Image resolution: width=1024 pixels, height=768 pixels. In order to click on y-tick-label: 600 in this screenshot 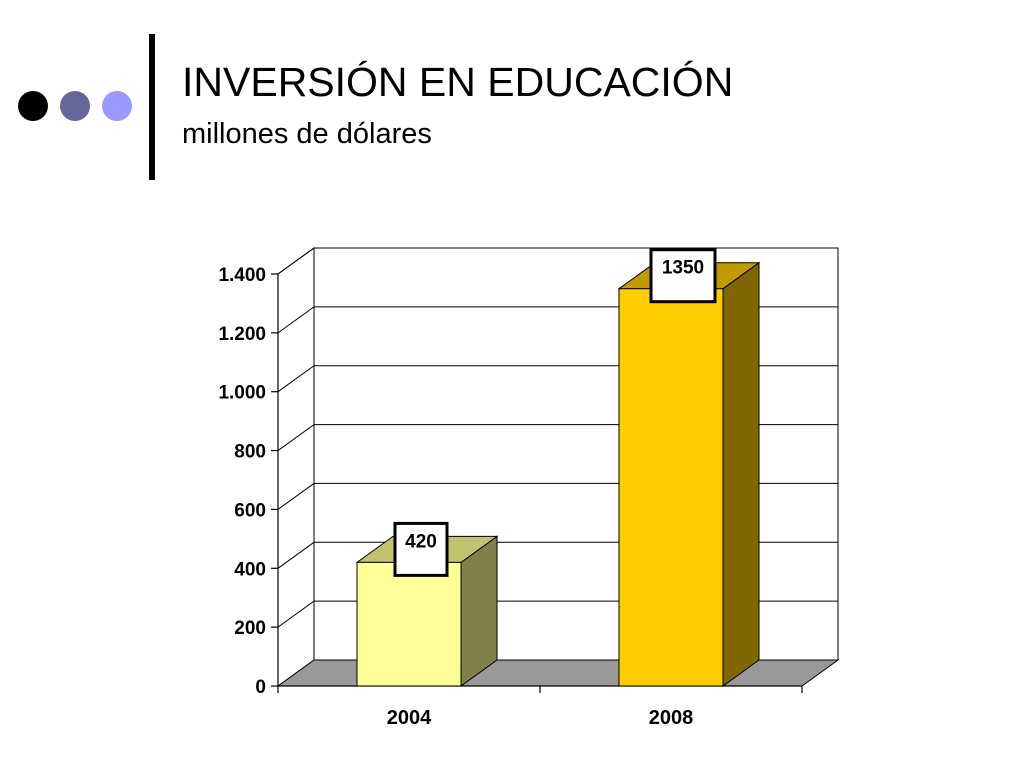, I will do `click(250, 510)`.